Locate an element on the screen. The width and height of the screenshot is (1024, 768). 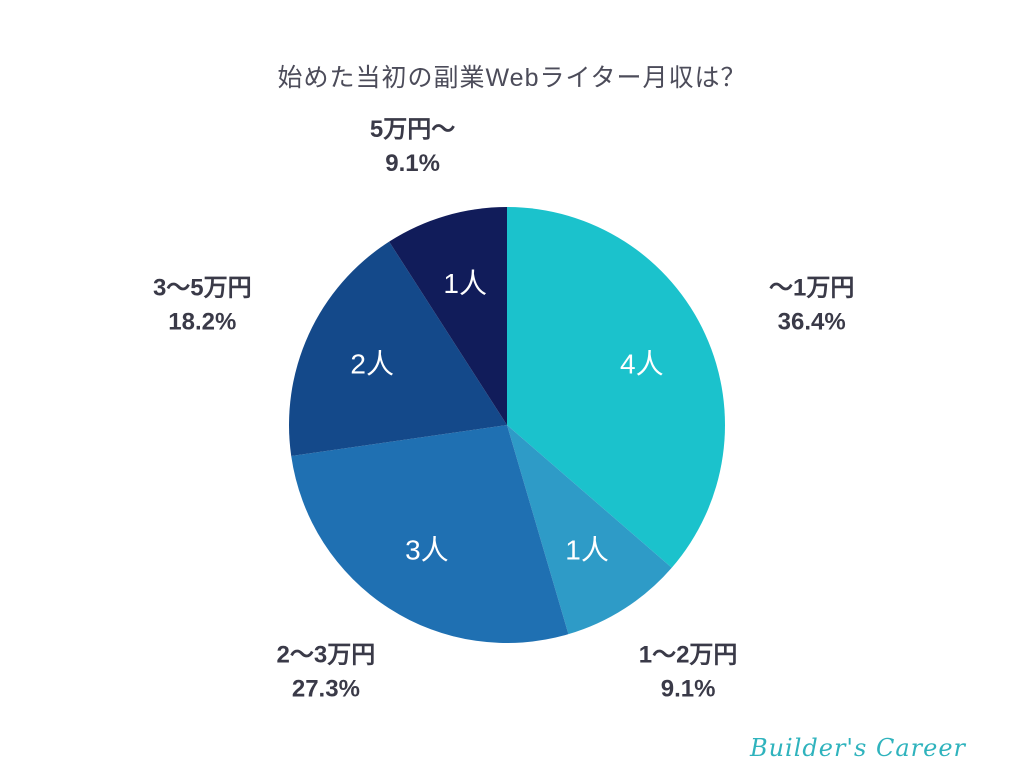
chart-title: 始めた当初の副業Webライター月収は？ is located at coordinates (512, 78).